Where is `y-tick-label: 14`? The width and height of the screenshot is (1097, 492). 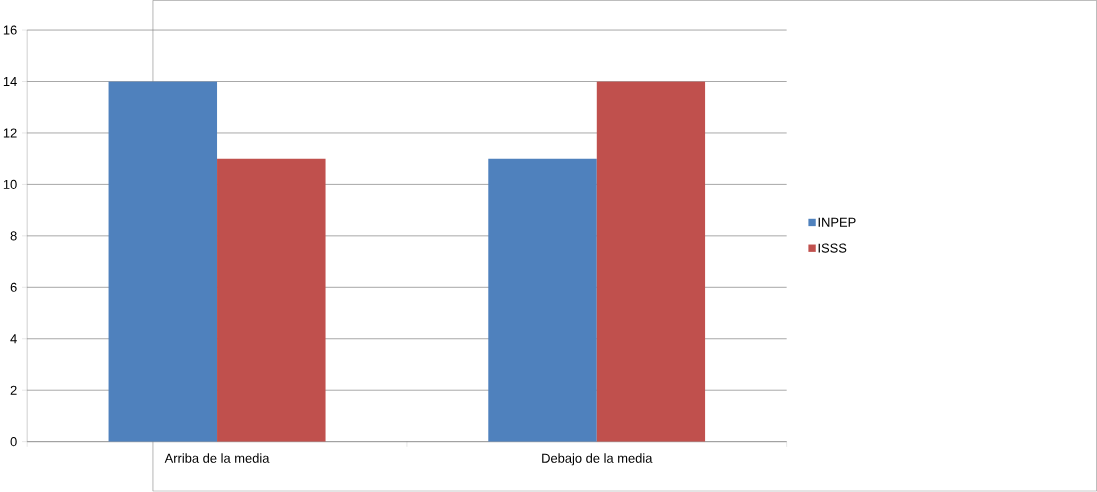
y-tick-label: 14 is located at coordinates (10, 82).